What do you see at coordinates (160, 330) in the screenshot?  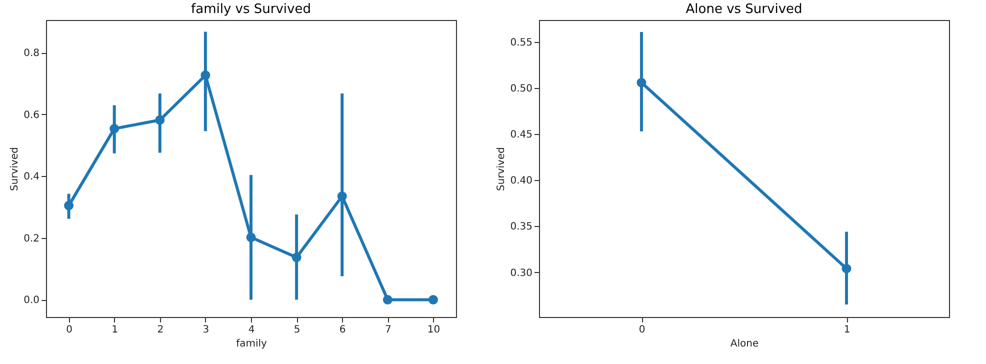 I see `x-tick-label: 2` at bounding box center [160, 330].